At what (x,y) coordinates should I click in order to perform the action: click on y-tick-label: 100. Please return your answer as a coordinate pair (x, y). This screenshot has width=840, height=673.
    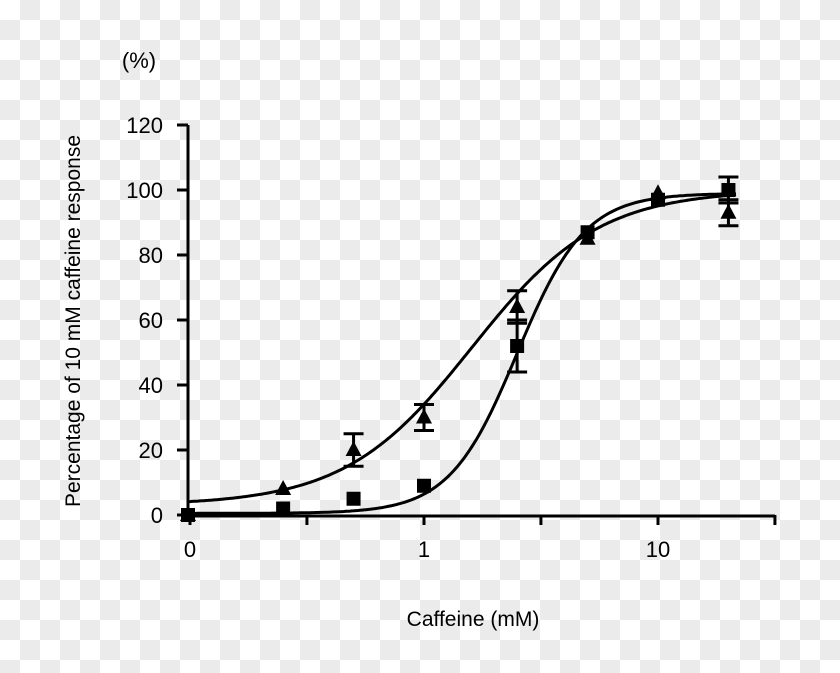
    Looking at the image, I should click on (144, 190).